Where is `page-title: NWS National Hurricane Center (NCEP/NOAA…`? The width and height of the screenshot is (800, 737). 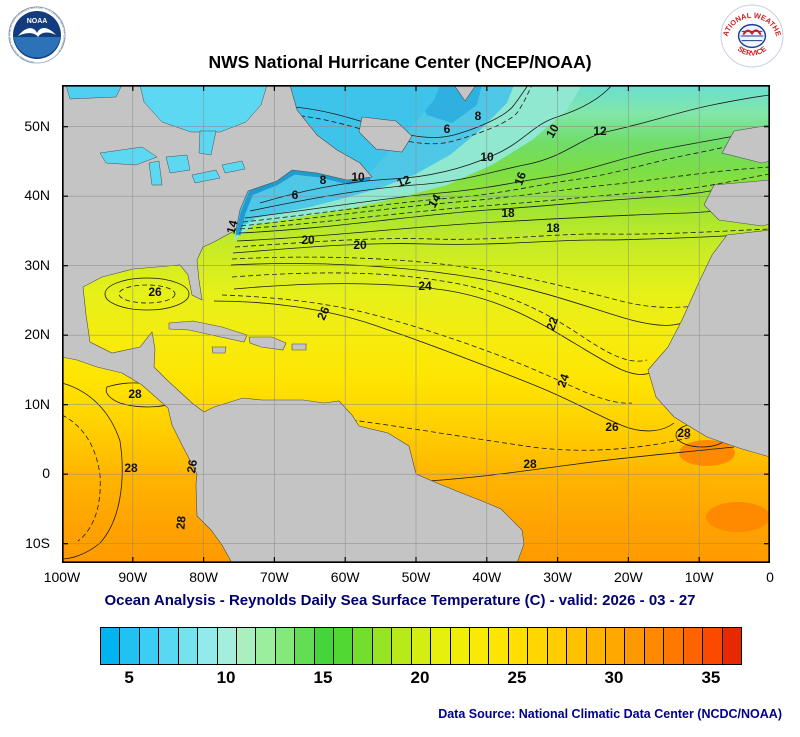 page-title: NWS National Hurricane Center (NCEP/NOAA… is located at coordinates (400, 62).